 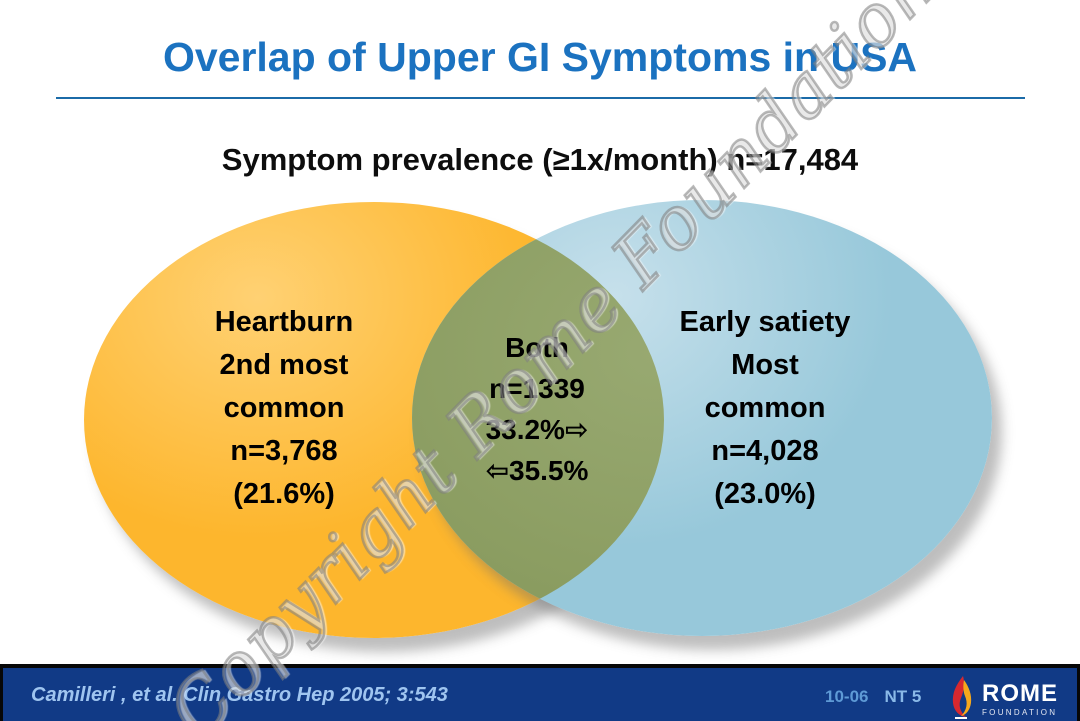 I want to click on rome-foundation-logo: ROME FOUNDATION, so click(x=1003, y=698).